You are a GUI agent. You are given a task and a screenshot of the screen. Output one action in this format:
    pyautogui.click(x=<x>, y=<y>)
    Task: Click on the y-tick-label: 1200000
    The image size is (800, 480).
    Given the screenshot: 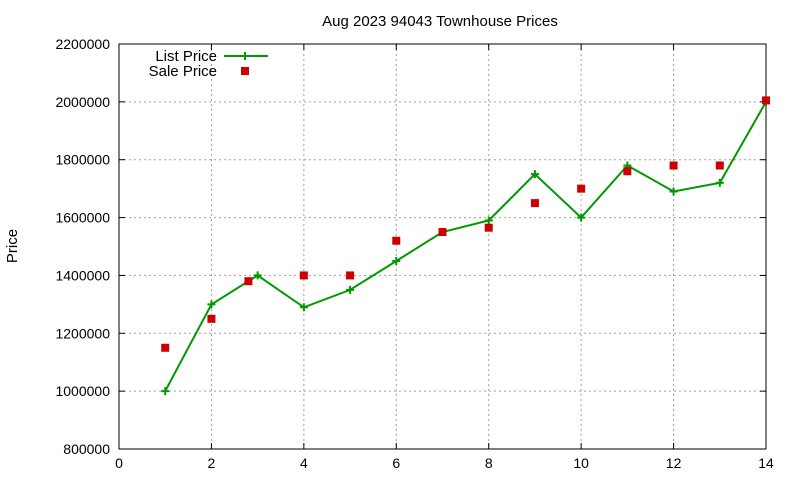 What is the action you would take?
    pyautogui.click(x=82, y=333)
    